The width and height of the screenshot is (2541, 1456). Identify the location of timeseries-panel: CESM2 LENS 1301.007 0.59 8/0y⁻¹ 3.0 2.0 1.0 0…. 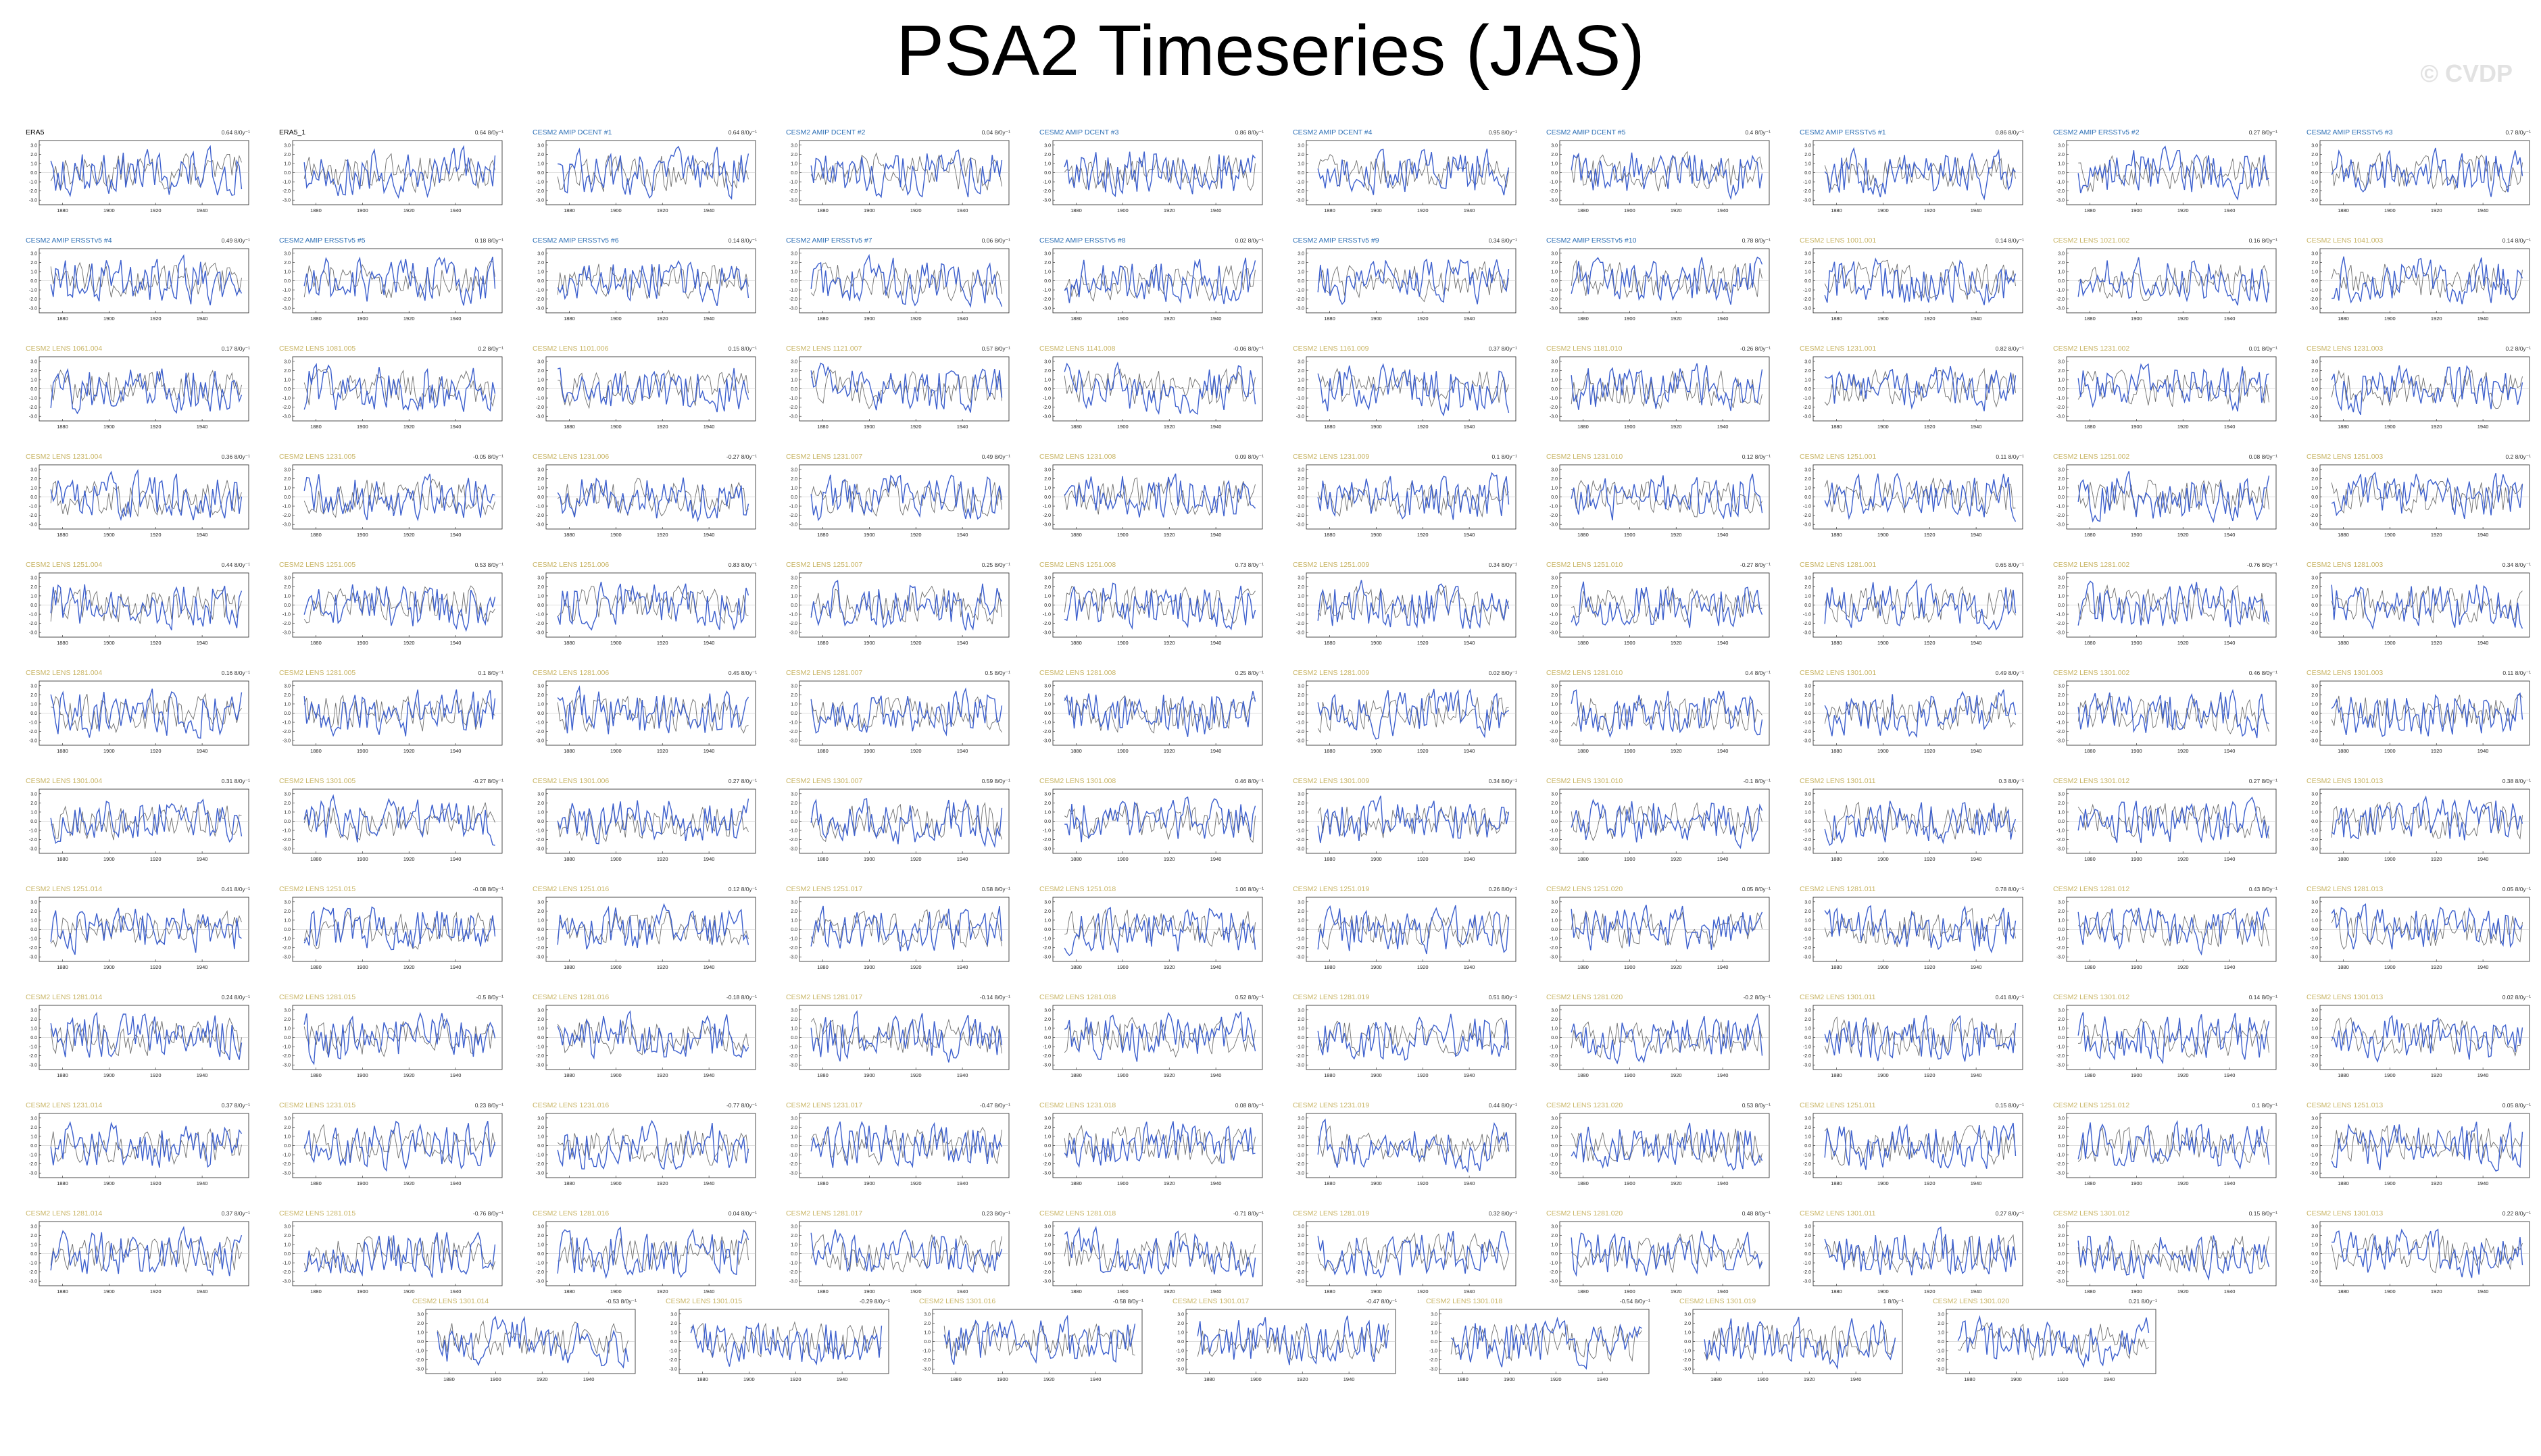
(907, 824).